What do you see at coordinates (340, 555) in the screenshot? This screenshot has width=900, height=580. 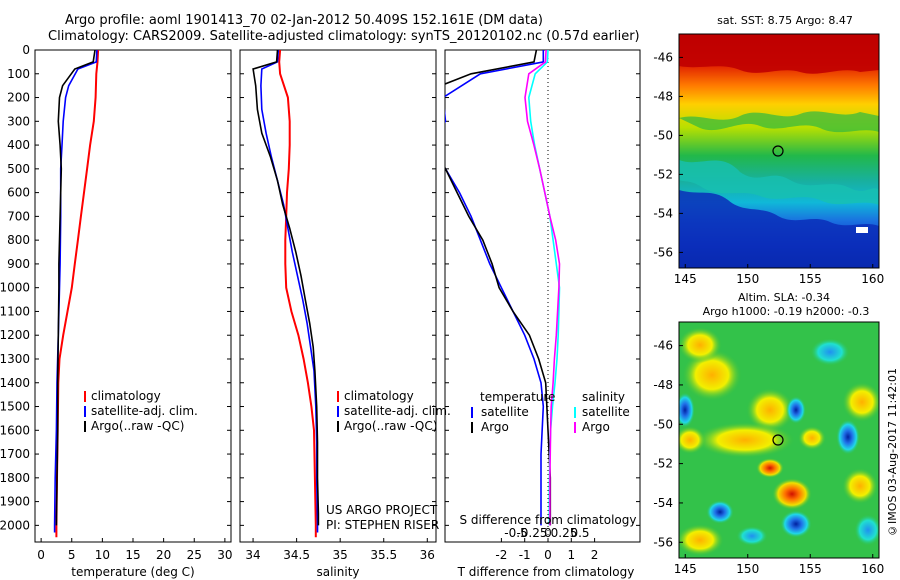 I see `x-tick-label: 35` at bounding box center [340, 555].